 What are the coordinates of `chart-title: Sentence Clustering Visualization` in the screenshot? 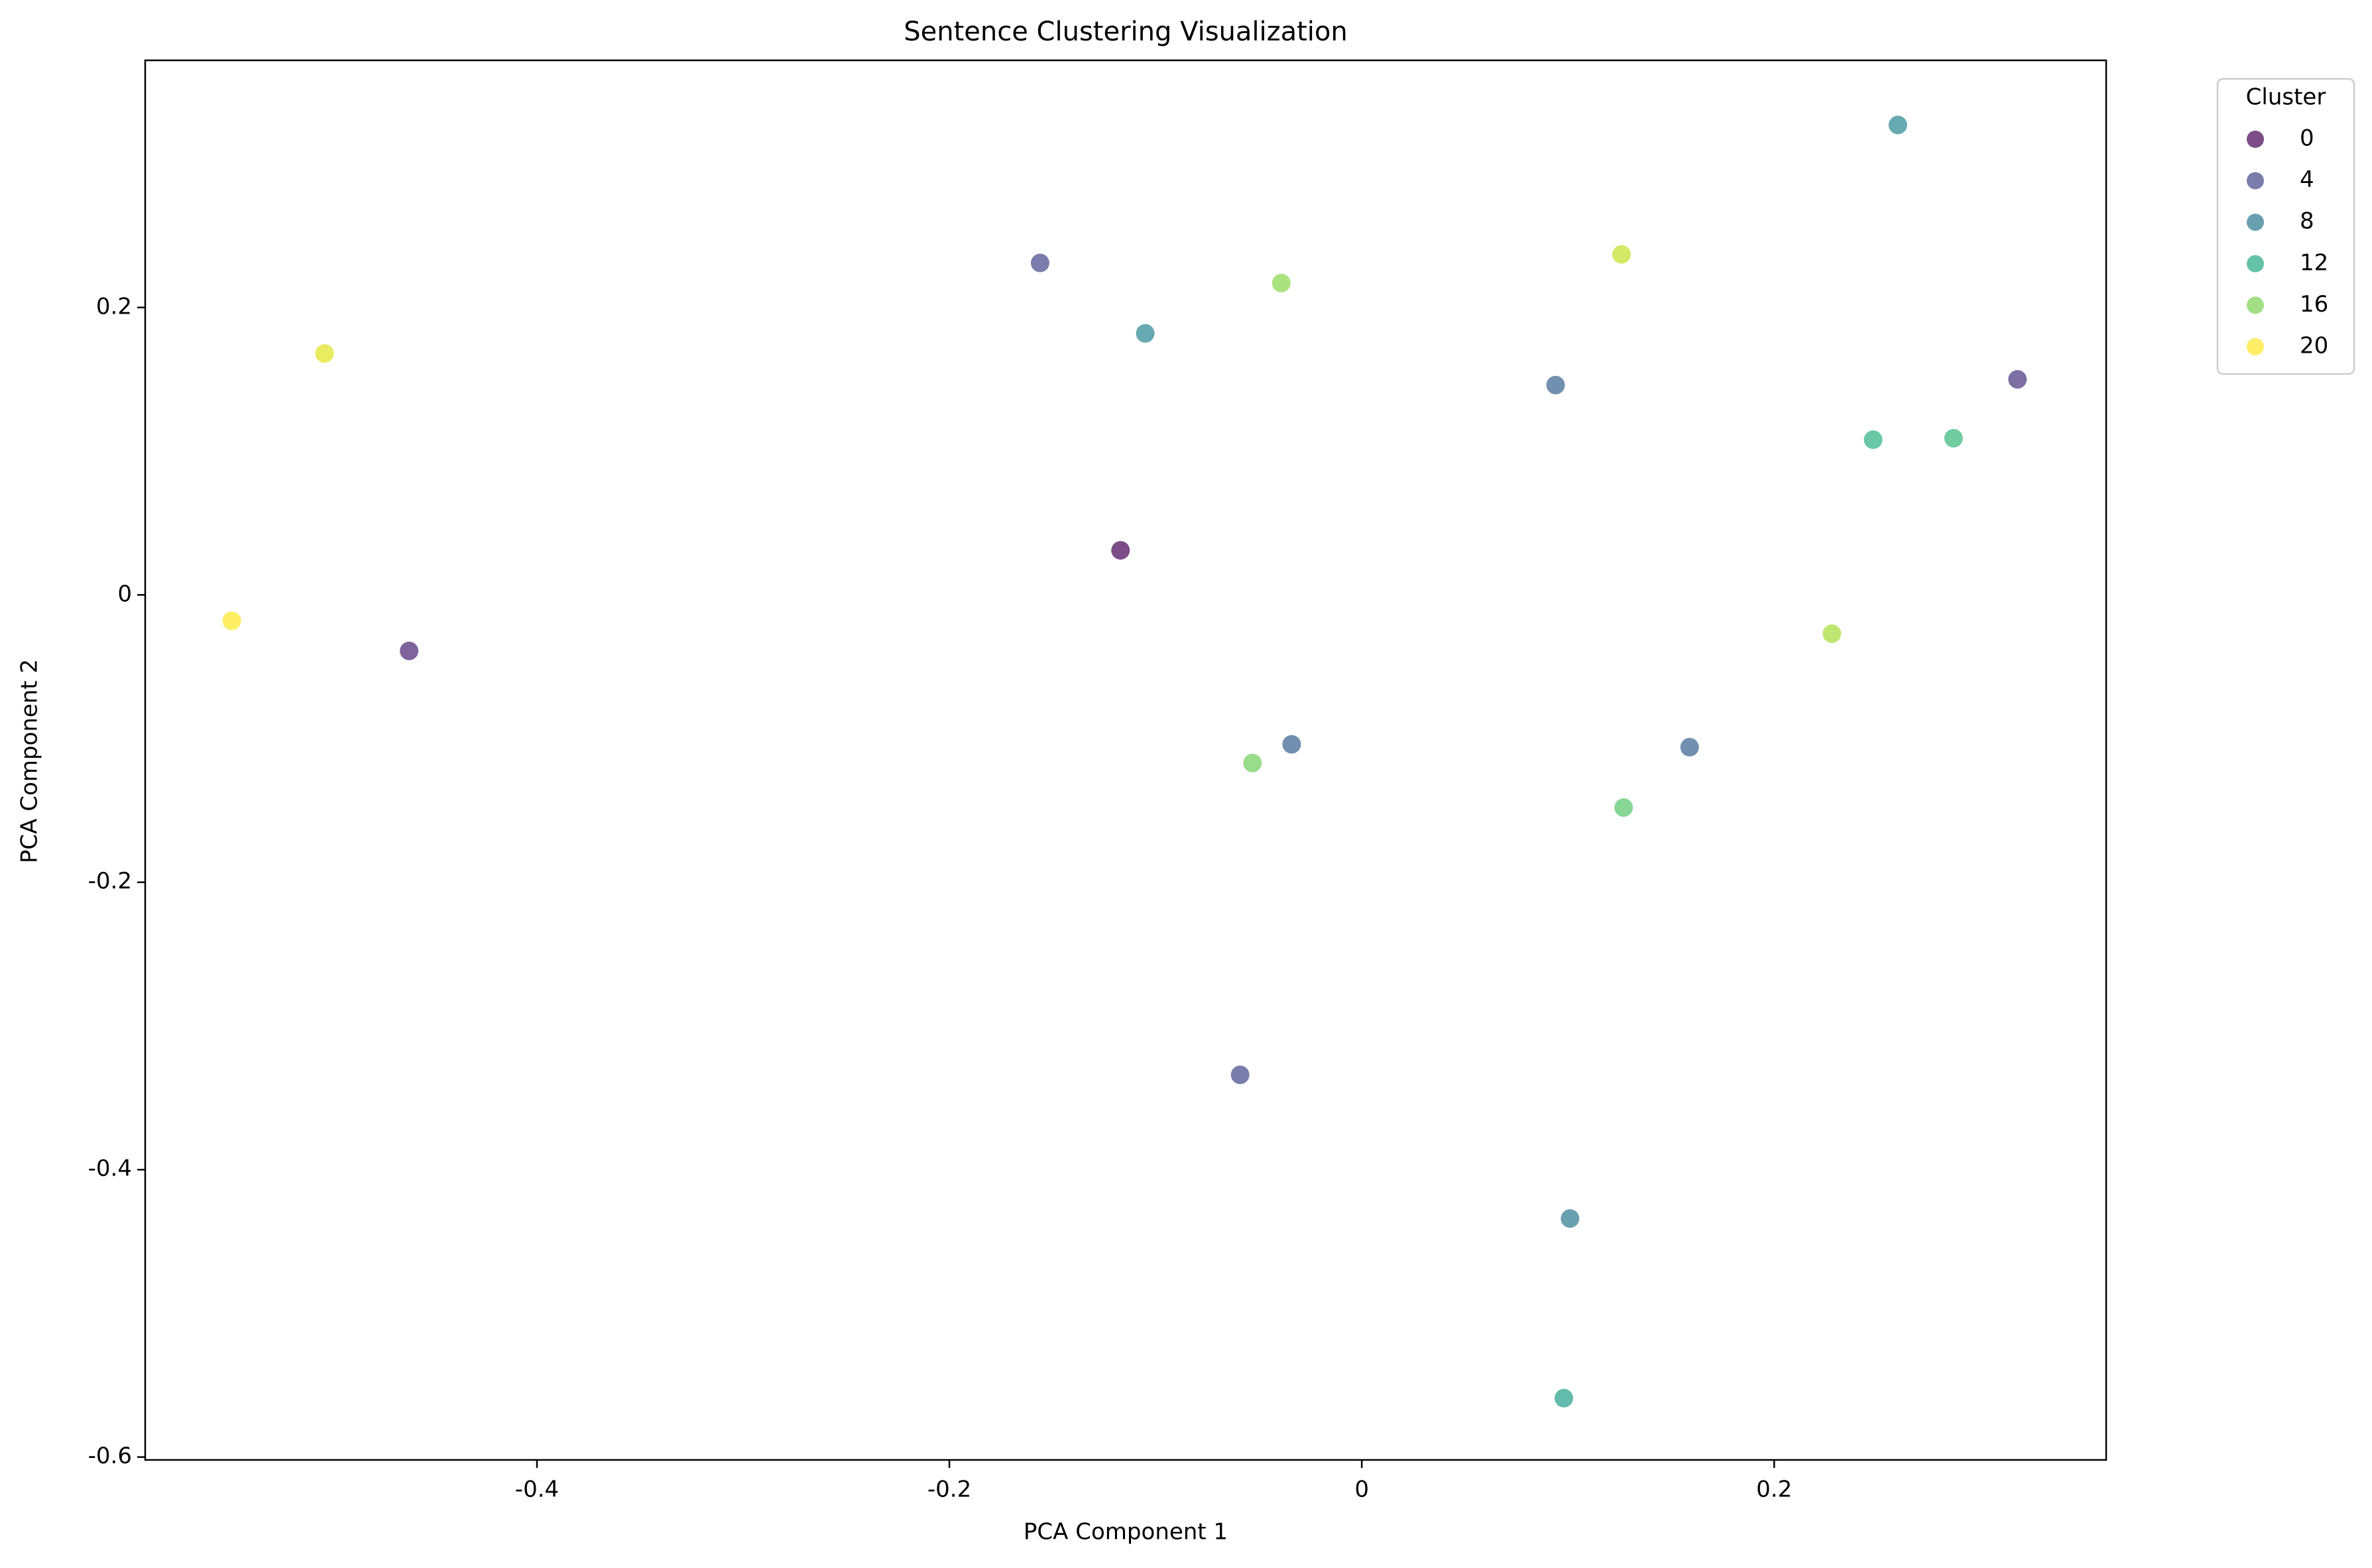 It's located at (1126, 32).